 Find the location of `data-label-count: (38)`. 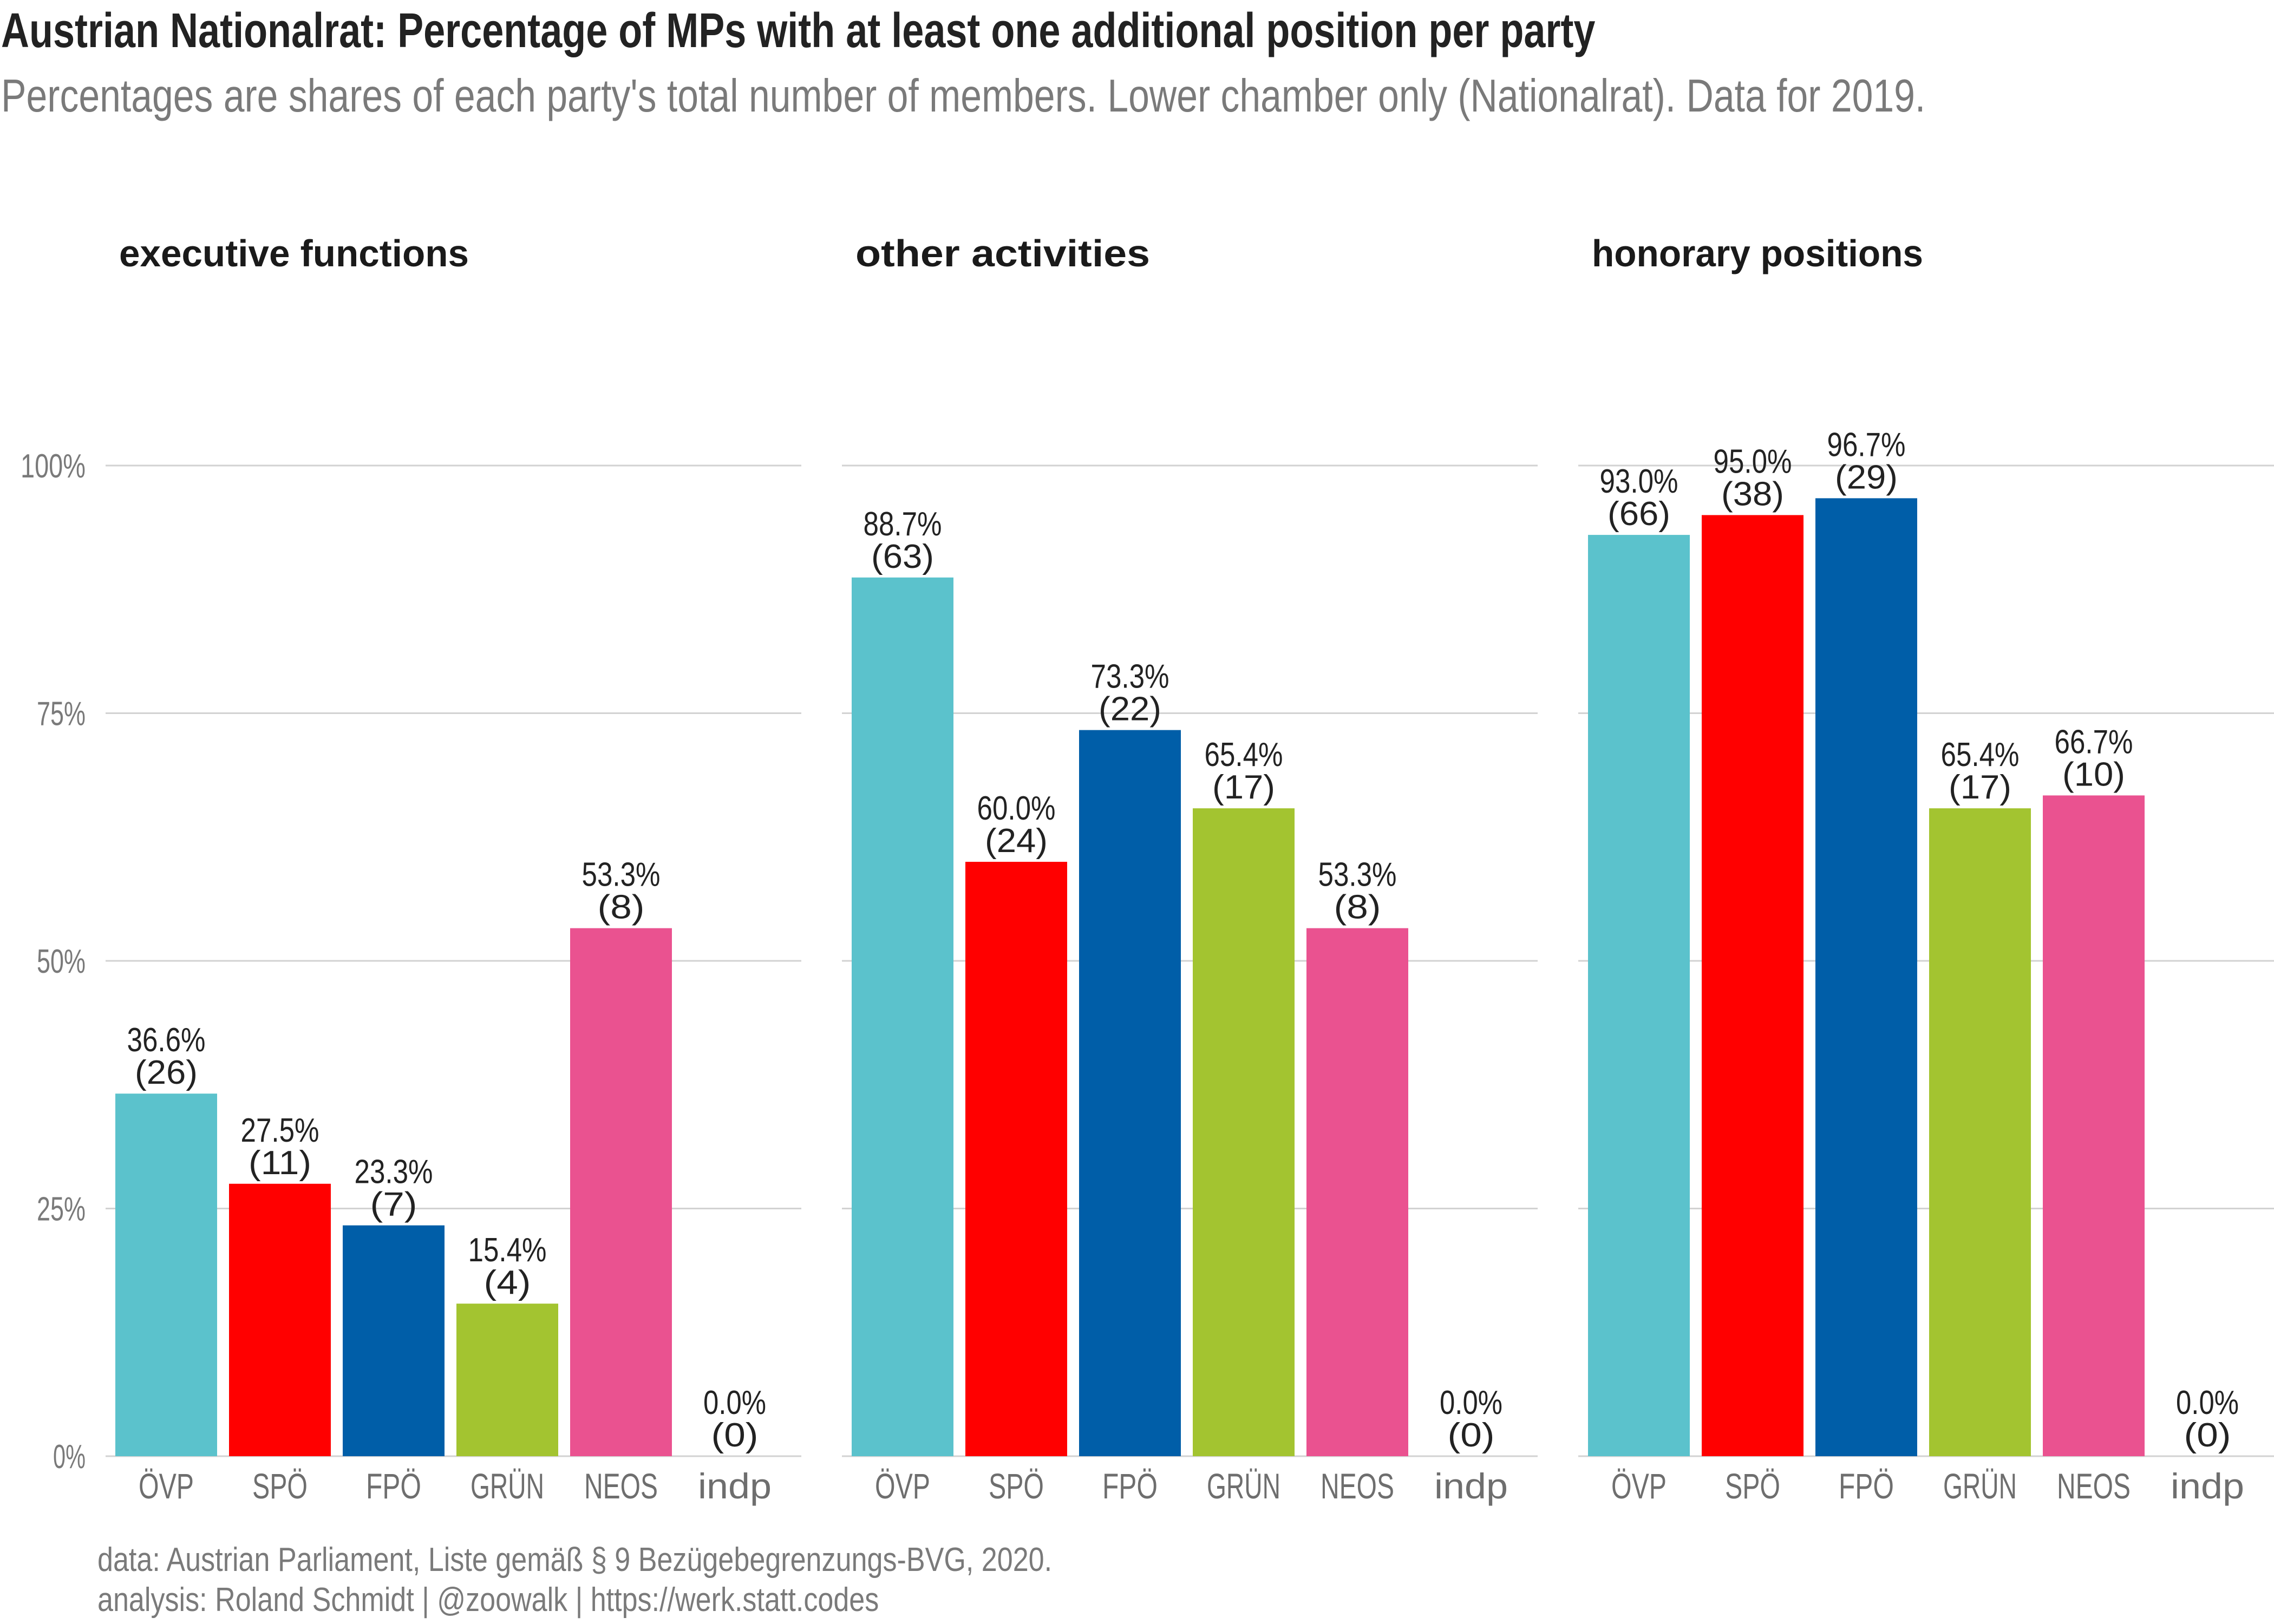

data-label-count: (38) is located at coordinates (1753, 495).